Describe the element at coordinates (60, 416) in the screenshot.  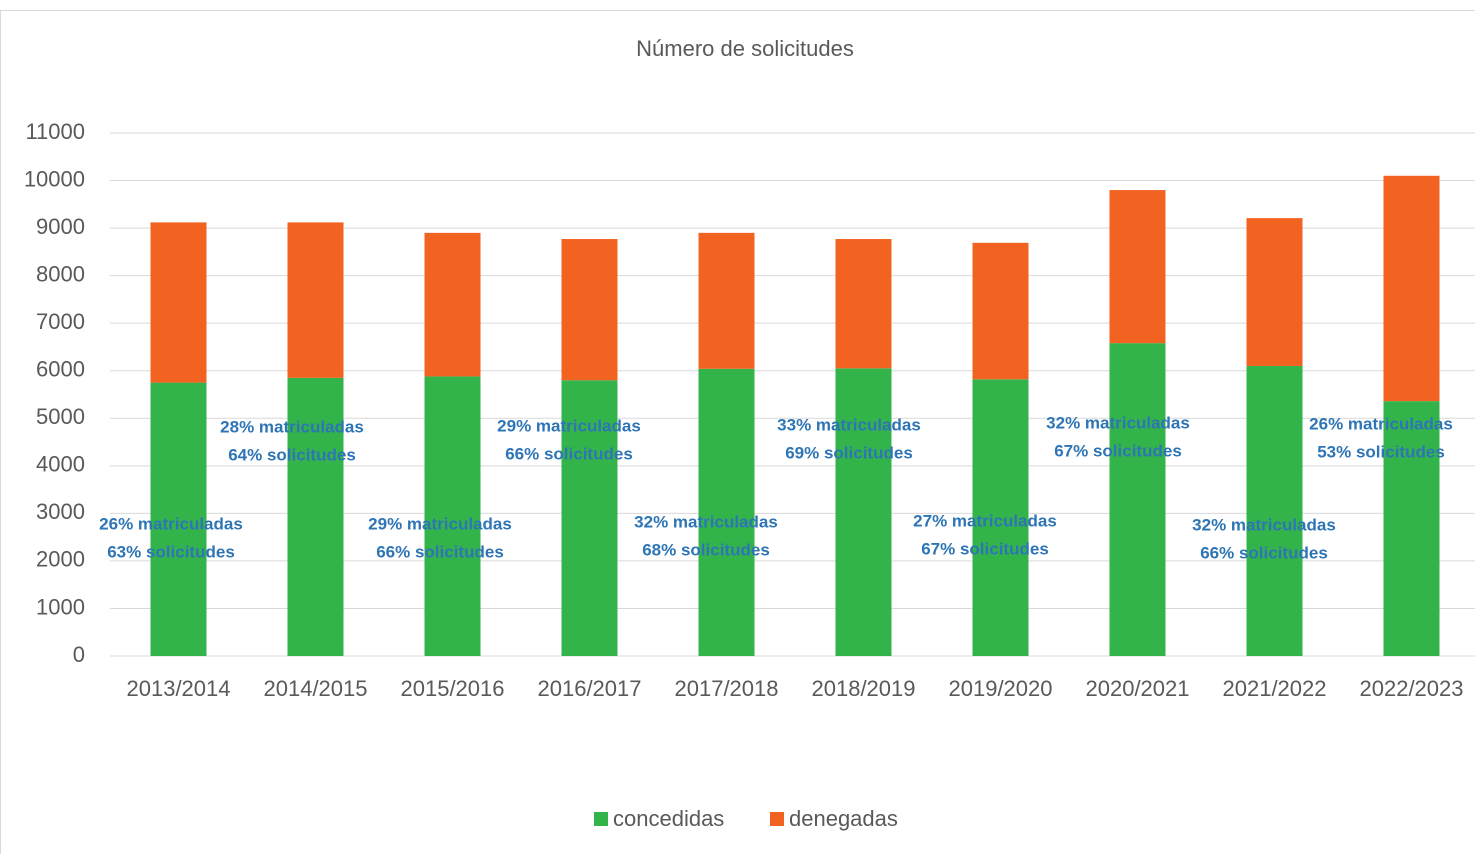
I see `y-tick-label: 5000` at that location.